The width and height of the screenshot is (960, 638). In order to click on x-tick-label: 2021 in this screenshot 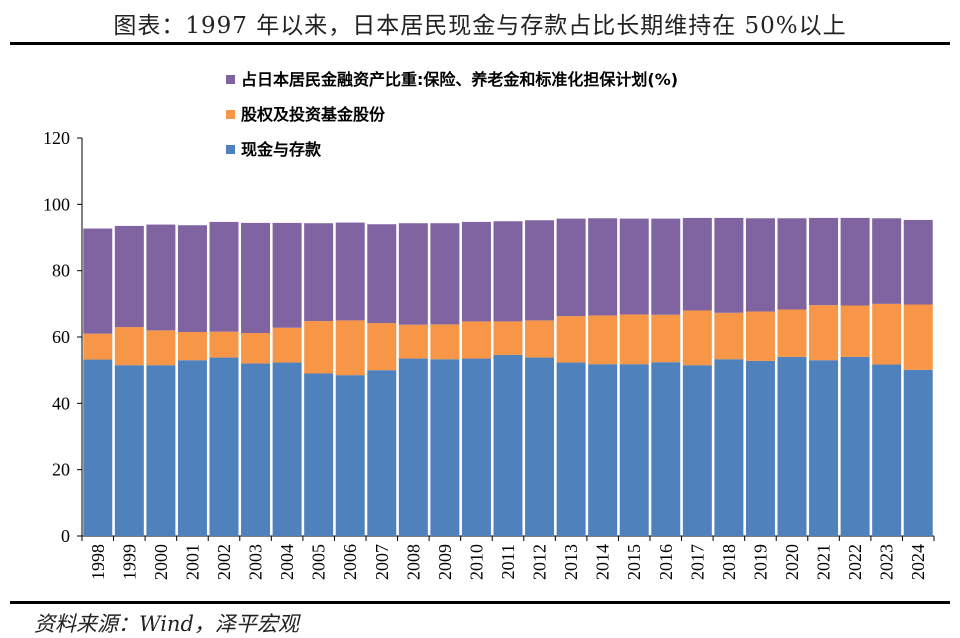, I will do `click(824, 562)`.